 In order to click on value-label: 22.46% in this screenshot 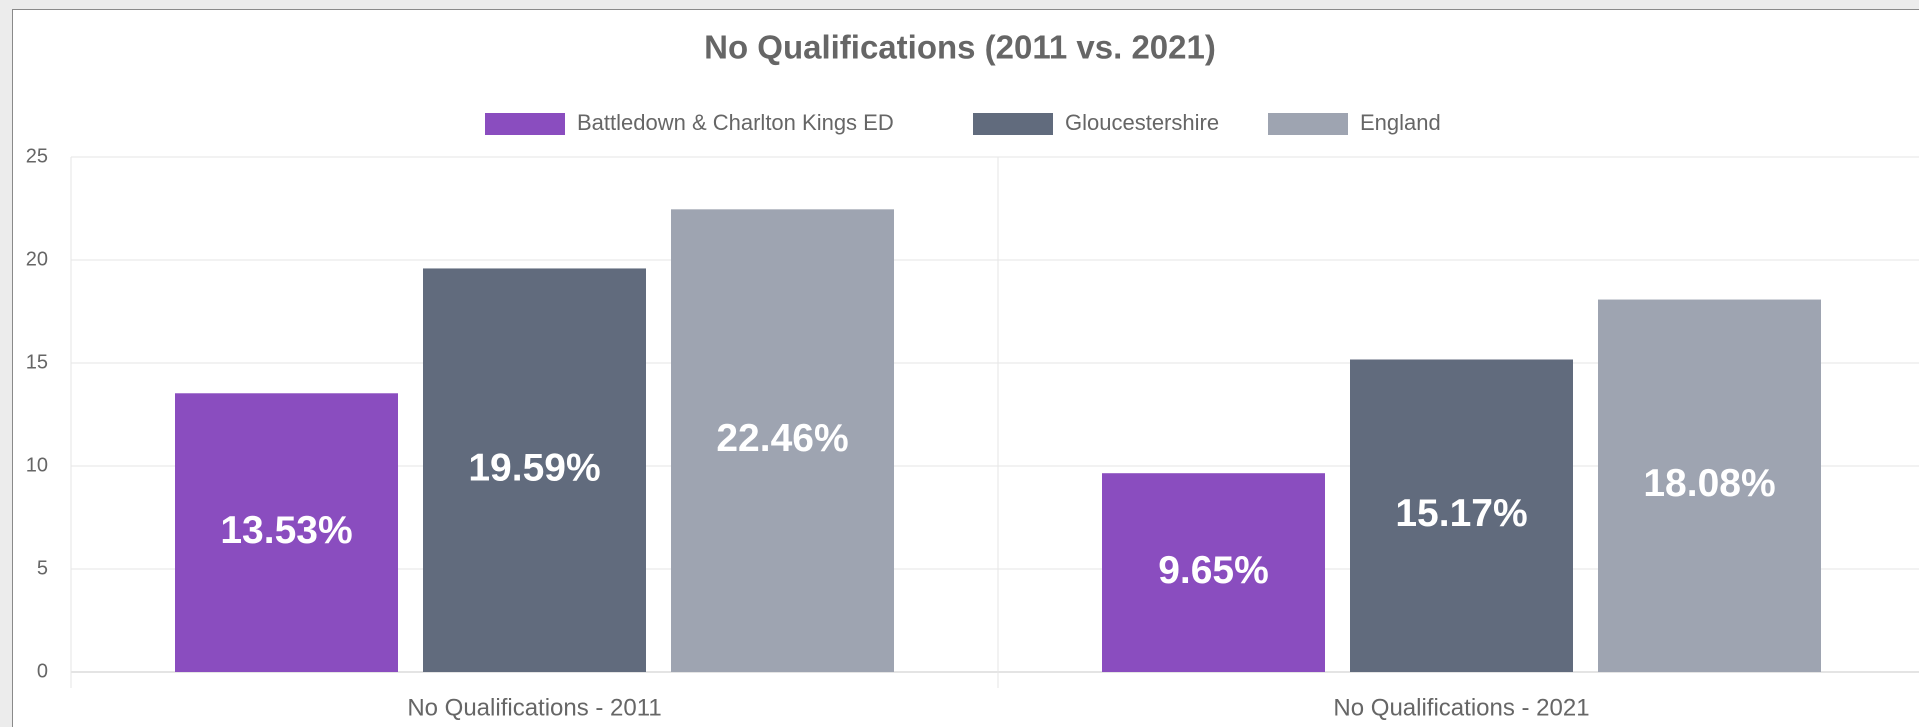, I will do `click(782, 438)`.